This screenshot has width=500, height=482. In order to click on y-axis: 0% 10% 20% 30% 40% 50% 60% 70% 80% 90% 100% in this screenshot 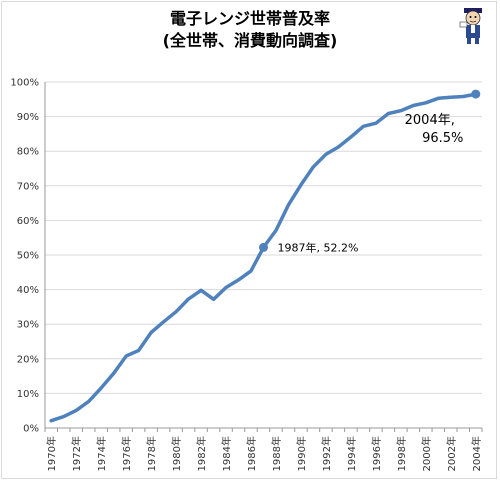, I will do `click(24, 256)`.